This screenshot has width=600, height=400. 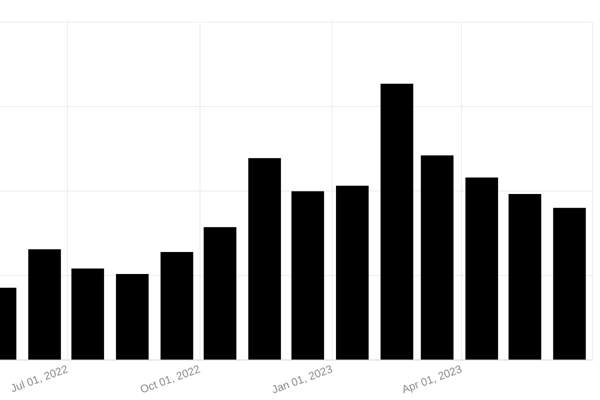 I want to click on x-tick-label: Oct 01, 2022, so click(x=170, y=379).